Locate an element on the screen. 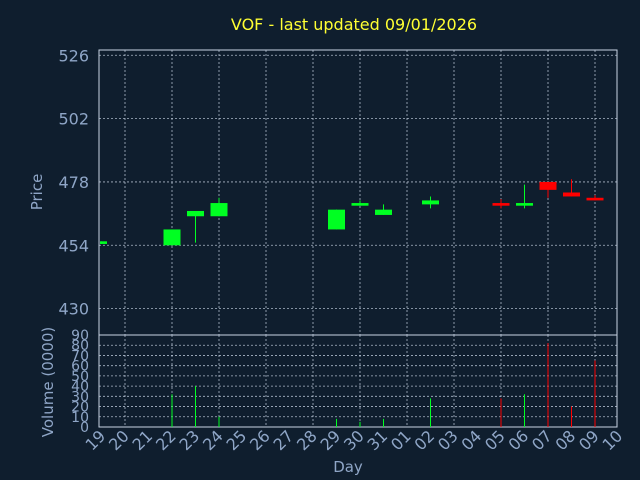 The width and height of the screenshot is (640, 480). price-tick-label: 478 is located at coordinates (73, 182).